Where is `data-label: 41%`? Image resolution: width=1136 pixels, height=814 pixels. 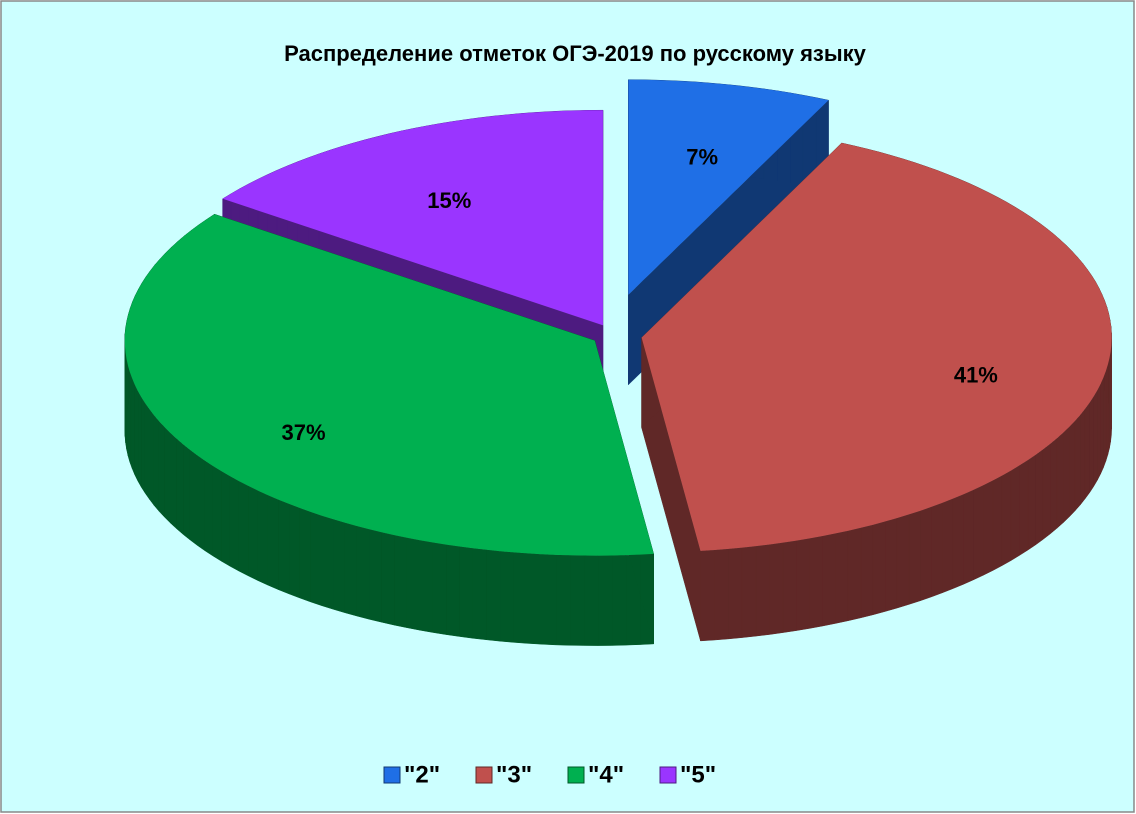 data-label: 41% is located at coordinates (976, 375).